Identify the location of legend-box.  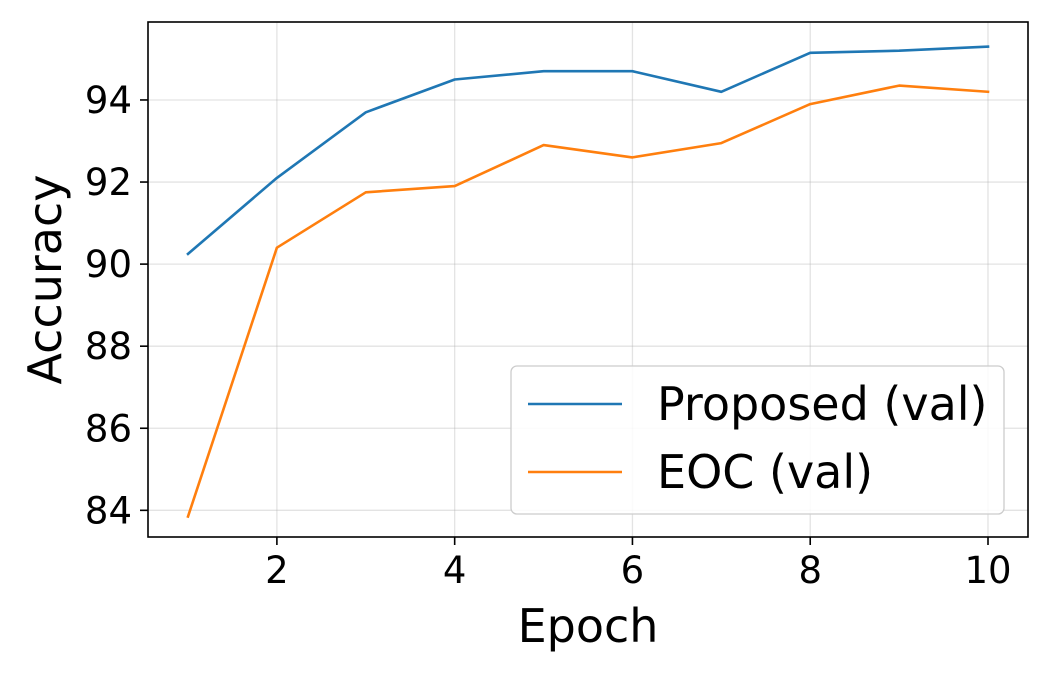
(757, 440).